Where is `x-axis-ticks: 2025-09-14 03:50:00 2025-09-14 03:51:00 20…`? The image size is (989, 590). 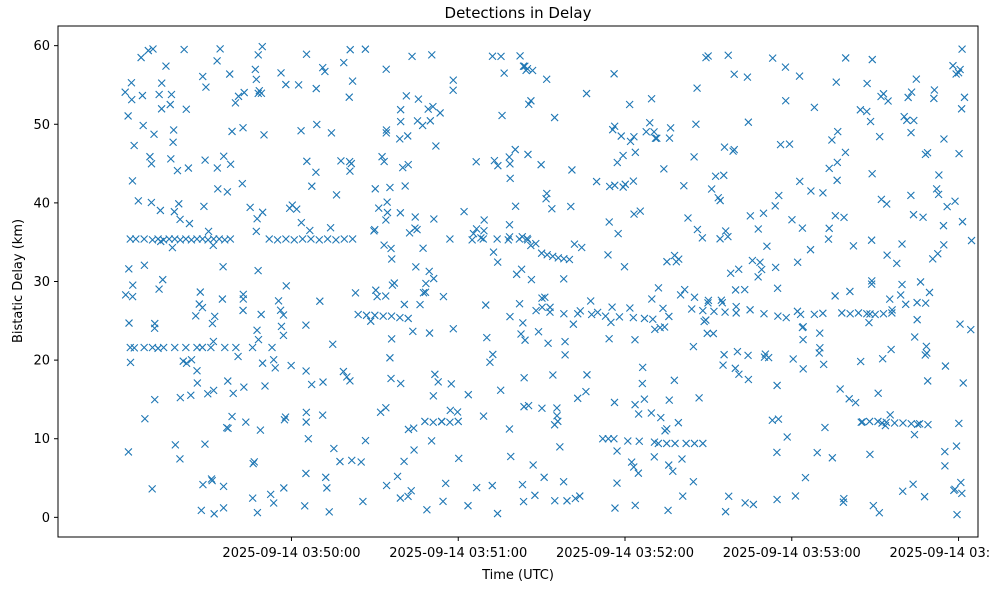
x-axis-ticks: 2025-09-14 03:50:00 2025-09-14 03:51:00 20… is located at coordinates (605, 549).